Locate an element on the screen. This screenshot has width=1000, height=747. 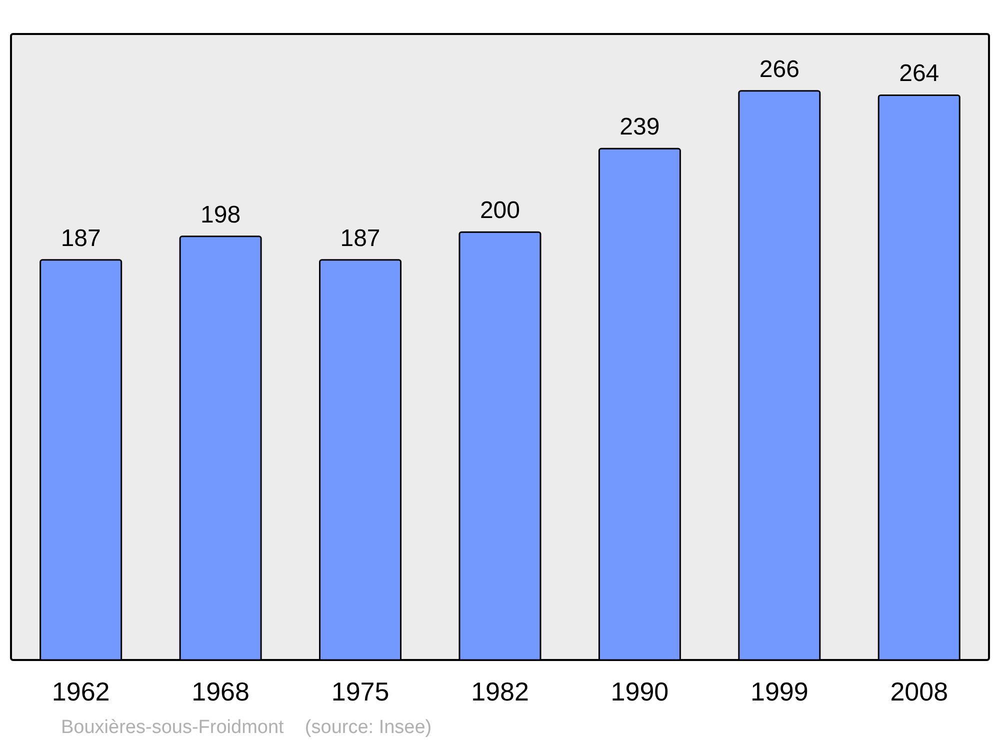
data-label: 239 is located at coordinates (640, 127).